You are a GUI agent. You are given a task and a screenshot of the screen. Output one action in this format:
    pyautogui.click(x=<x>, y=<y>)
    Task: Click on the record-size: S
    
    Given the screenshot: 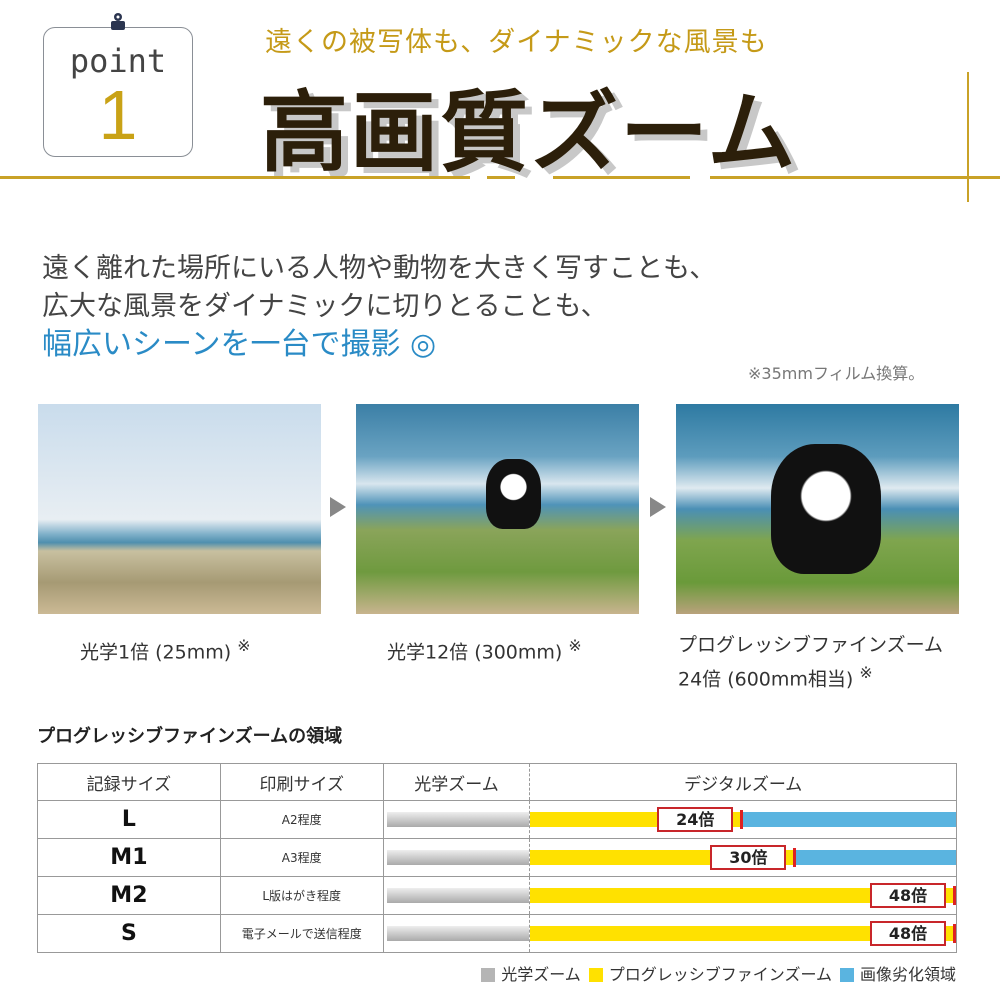 What is the action you would take?
    pyautogui.click(x=129, y=933)
    